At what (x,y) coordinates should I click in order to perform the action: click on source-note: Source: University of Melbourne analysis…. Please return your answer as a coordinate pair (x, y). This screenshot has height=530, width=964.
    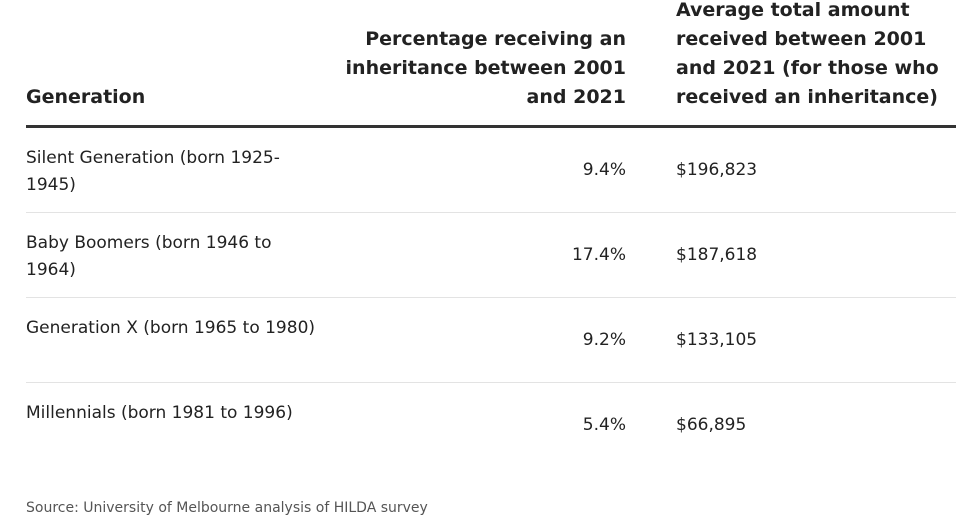
    Looking at the image, I should click on (227, 508).